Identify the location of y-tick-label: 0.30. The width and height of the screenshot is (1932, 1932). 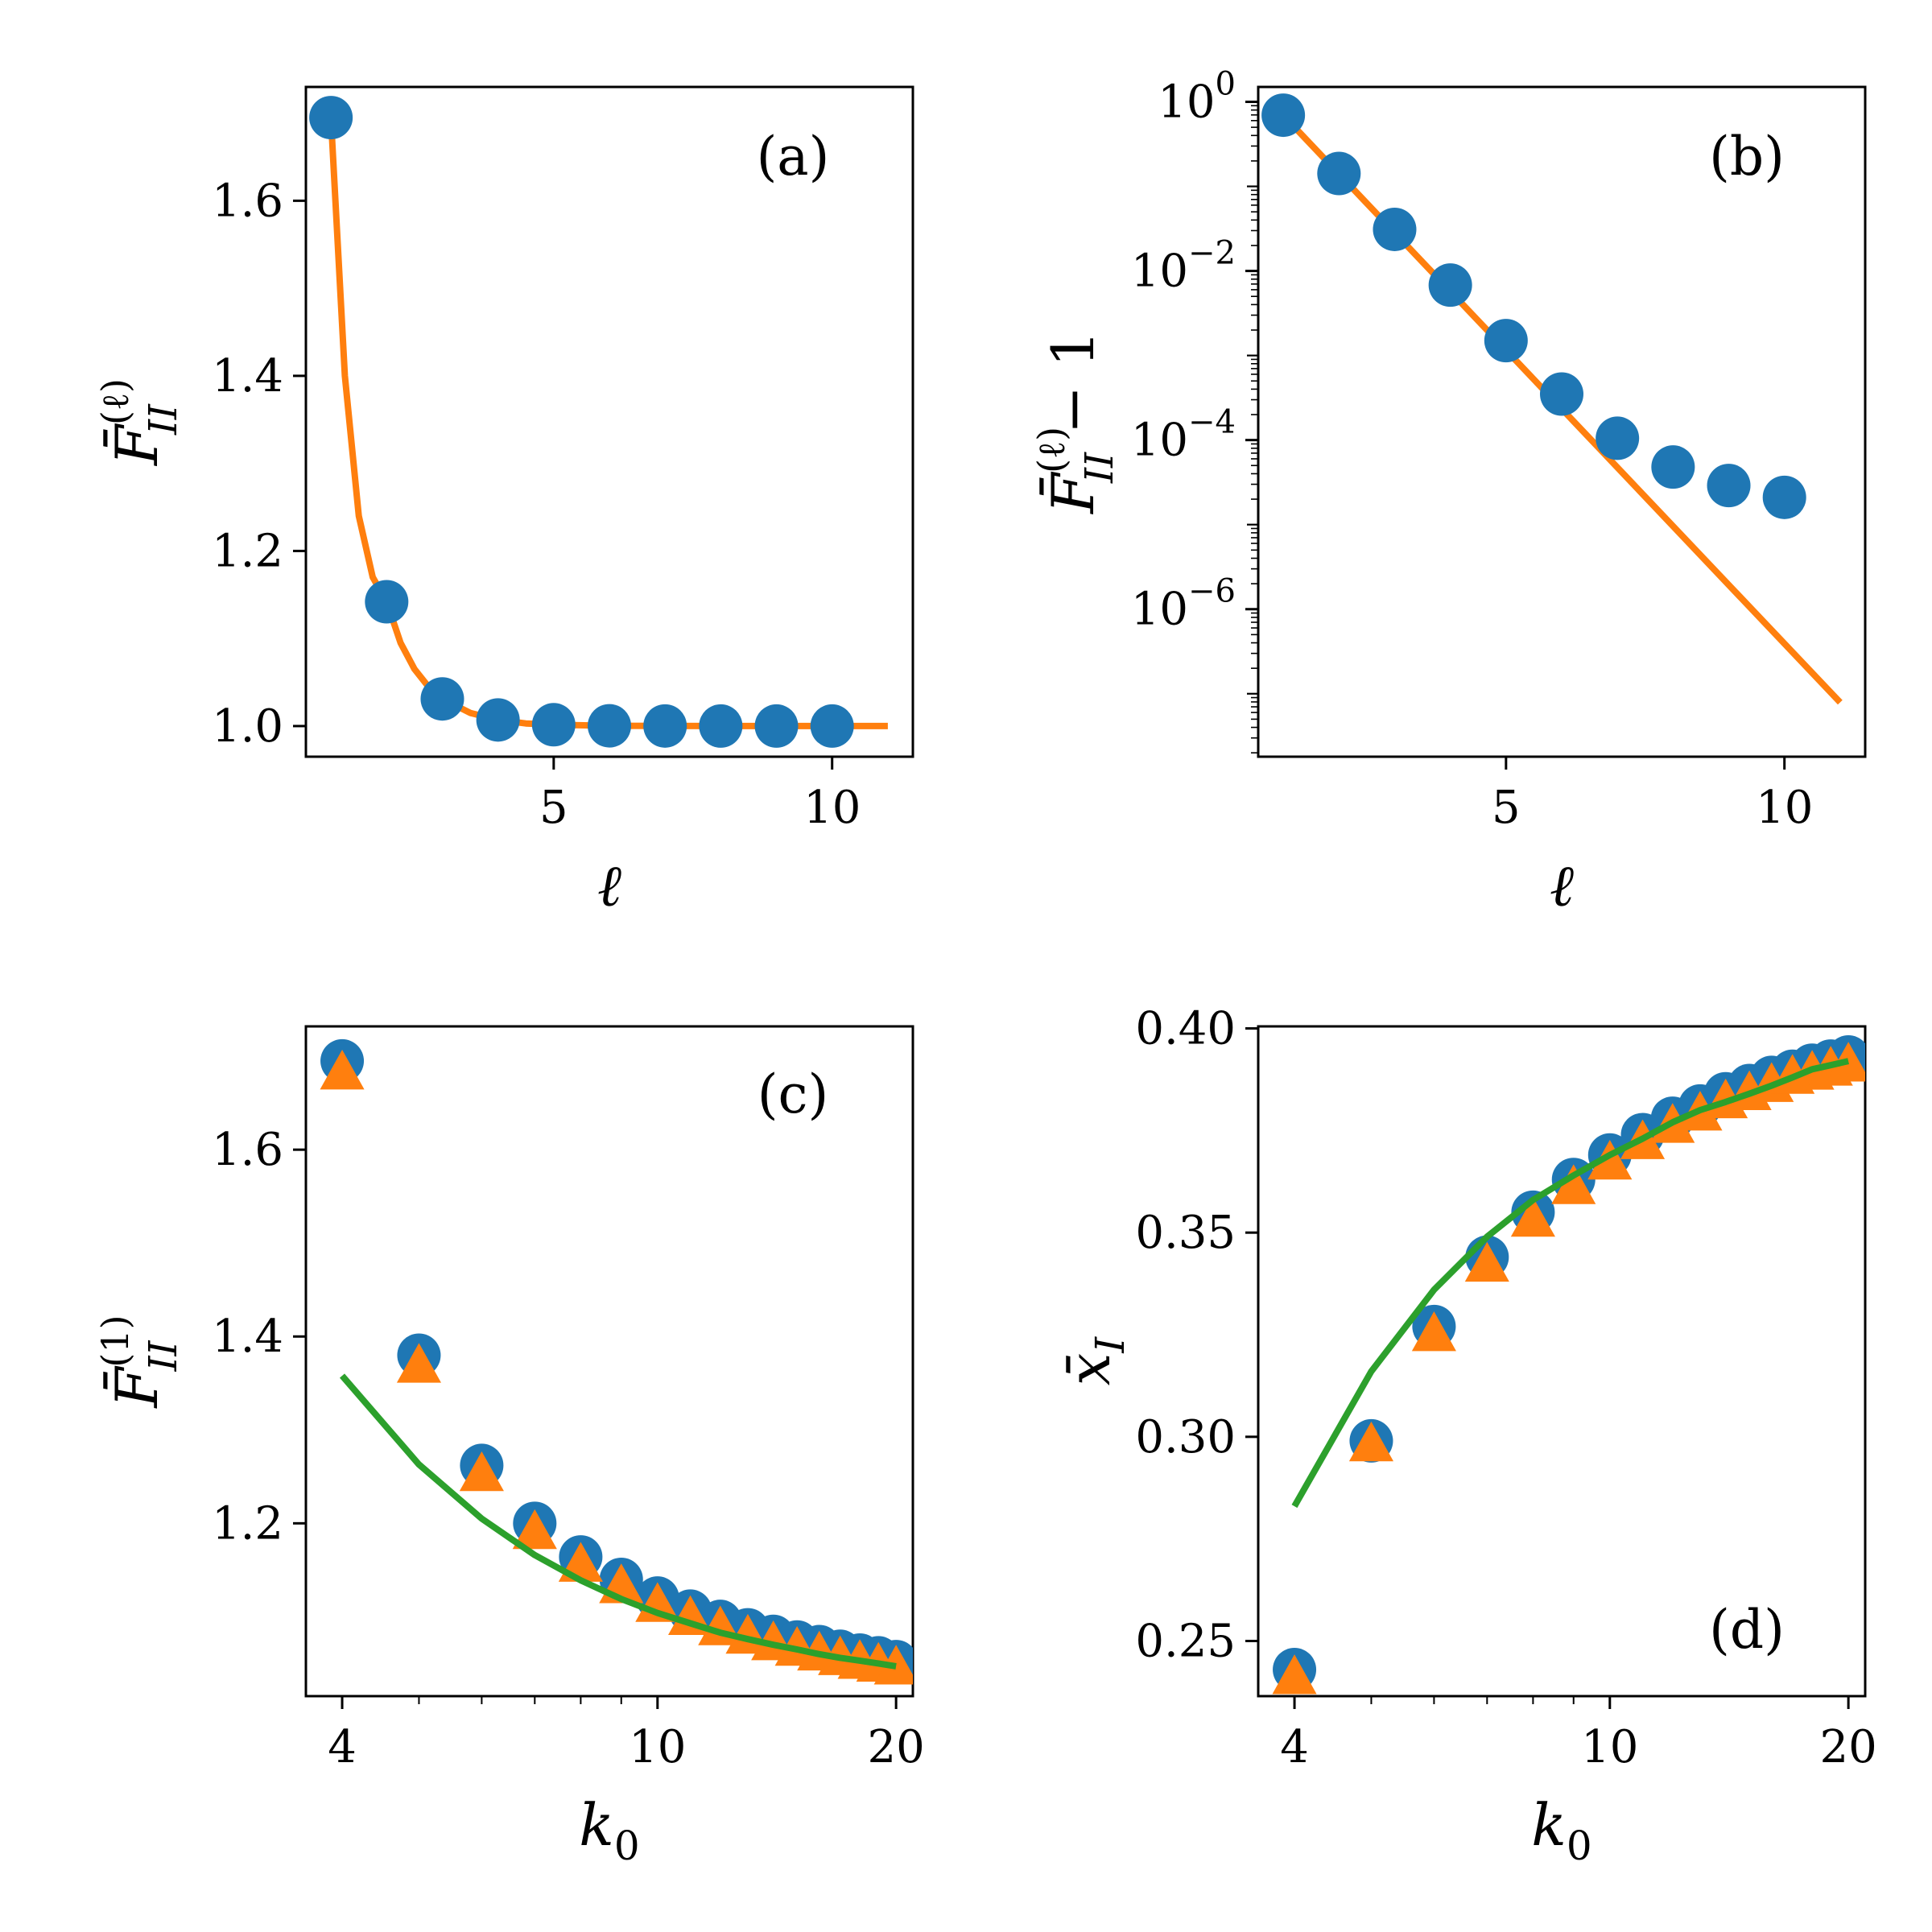
(1185, 1437).